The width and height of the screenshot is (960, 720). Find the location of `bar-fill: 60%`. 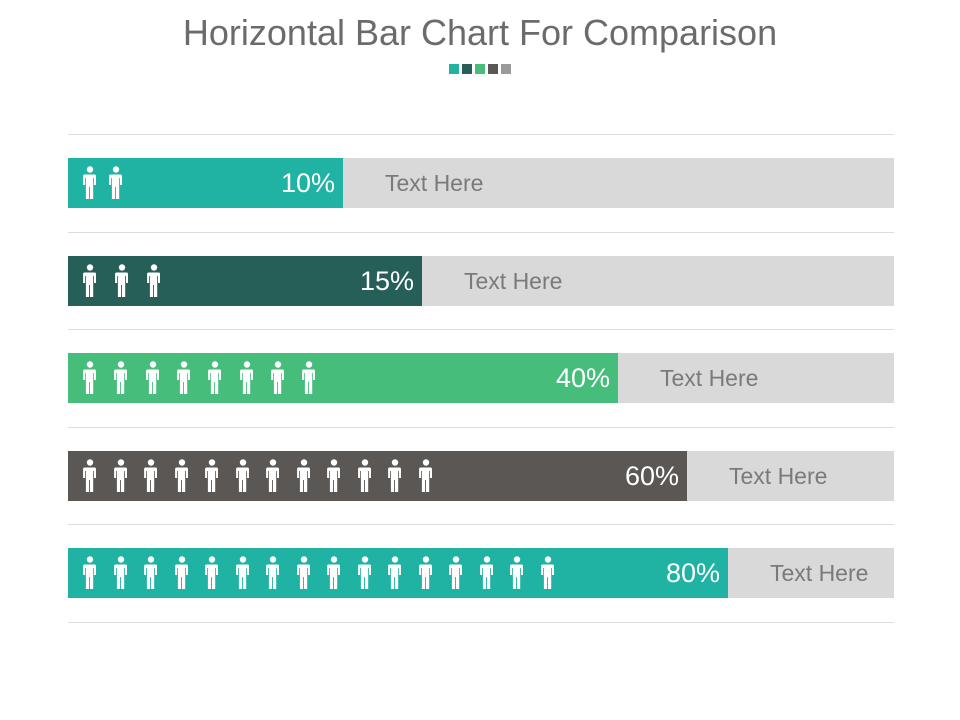

bar-fill: 60% is located at coordinates (377, 476).